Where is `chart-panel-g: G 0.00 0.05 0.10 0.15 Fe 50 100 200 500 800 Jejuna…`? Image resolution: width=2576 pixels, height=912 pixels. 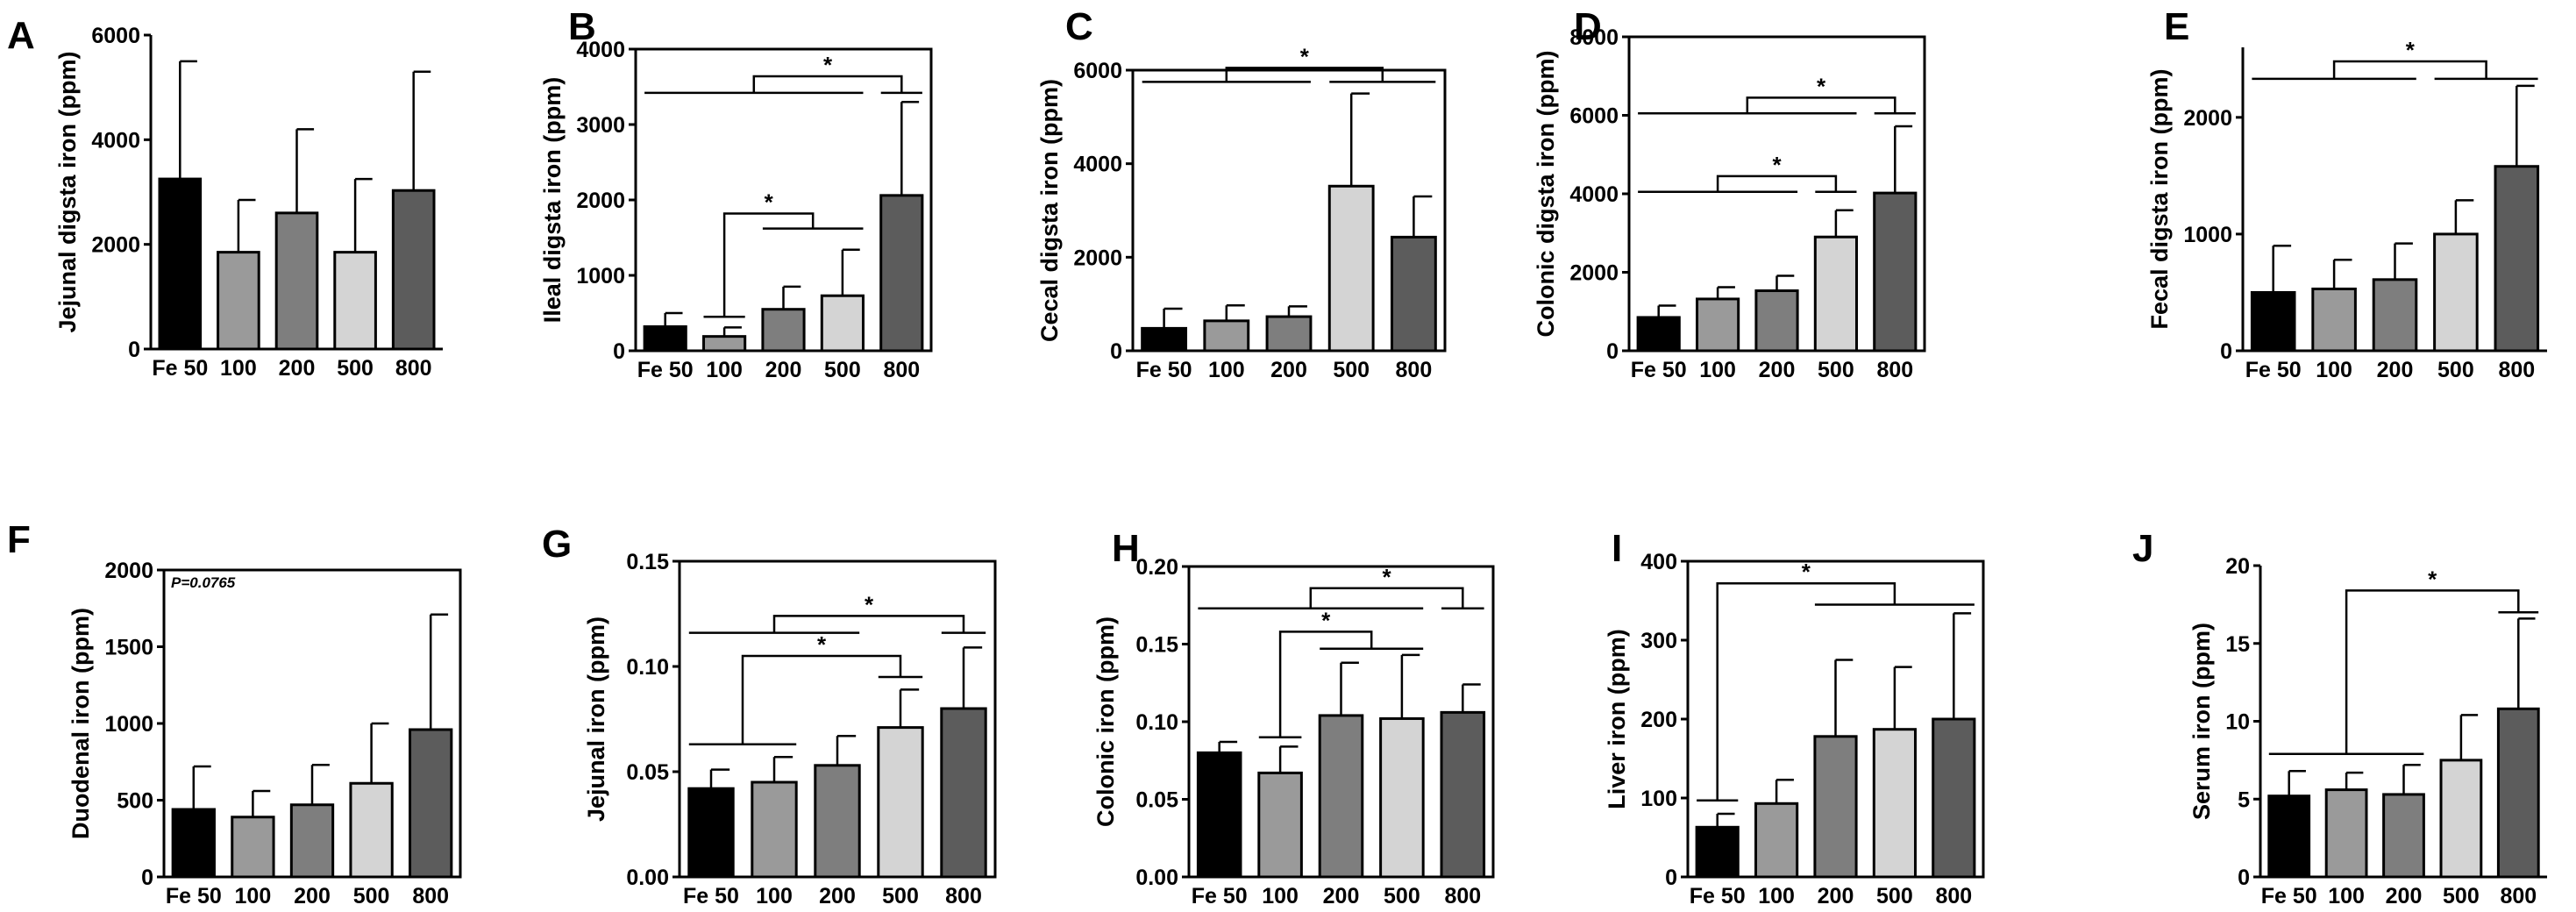 chart-panel-g: G 0.00 0.05 0.10 0.15 Fe 50 100 200 500 800 Jejuna… is located at coordinates (769, 715).